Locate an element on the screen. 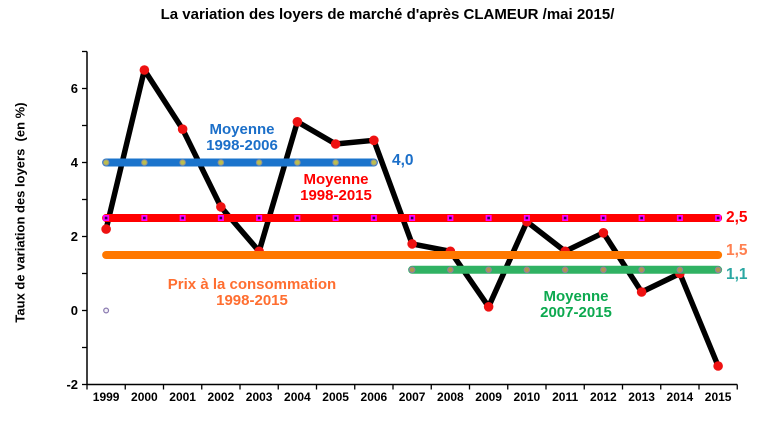 The image size is (775, 424). data-point-2009 is located at coordinates (488, 307).